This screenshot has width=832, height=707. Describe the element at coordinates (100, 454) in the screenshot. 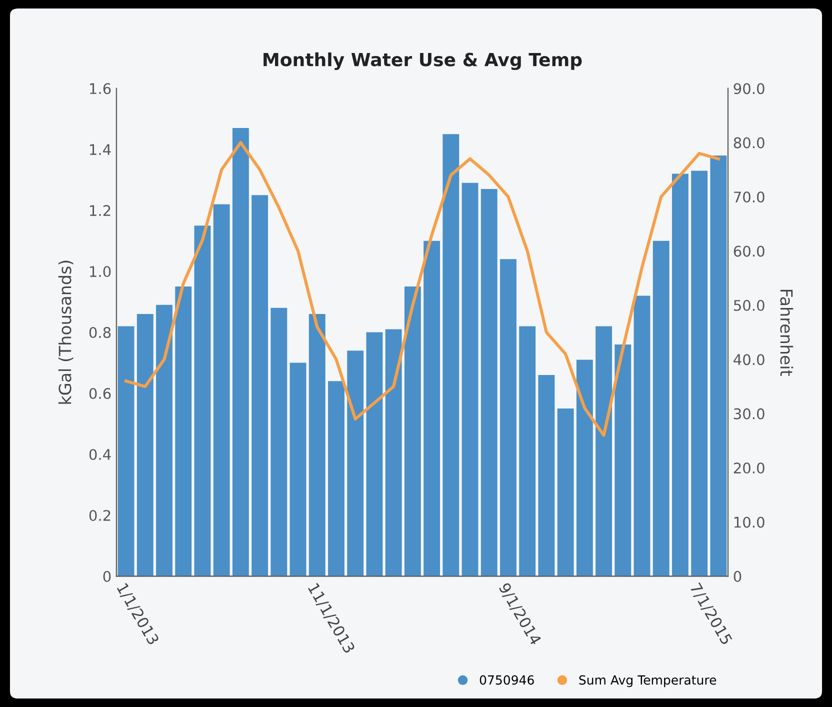

I see `y-tick-label: 0.4` at that location.